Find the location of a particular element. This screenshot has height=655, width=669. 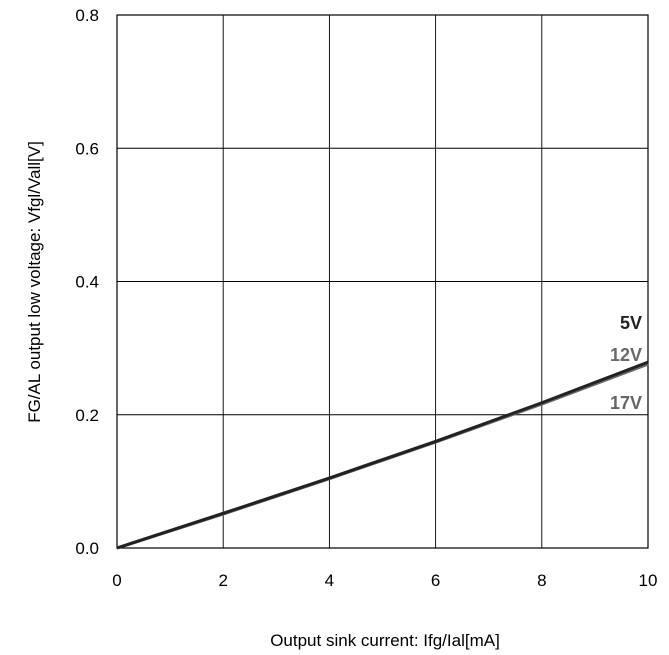

series-label-12v: 12V is located at coordinates (626, 355).